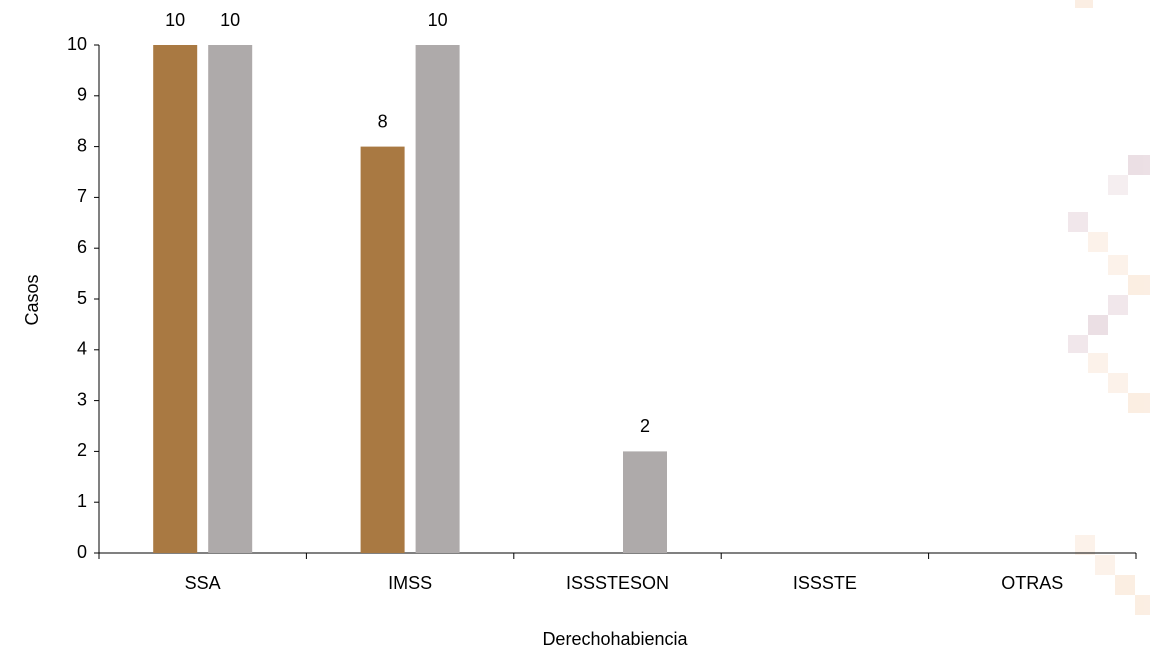 The height and width of the screenshot is (654, 1150). I want to click on x-tick-label: OTRAS, so click(1032, 583).